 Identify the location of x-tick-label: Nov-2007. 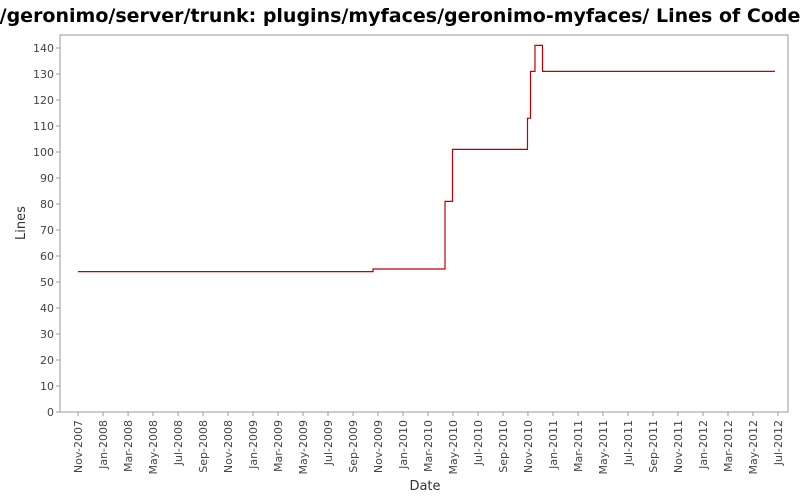
(78, 446).